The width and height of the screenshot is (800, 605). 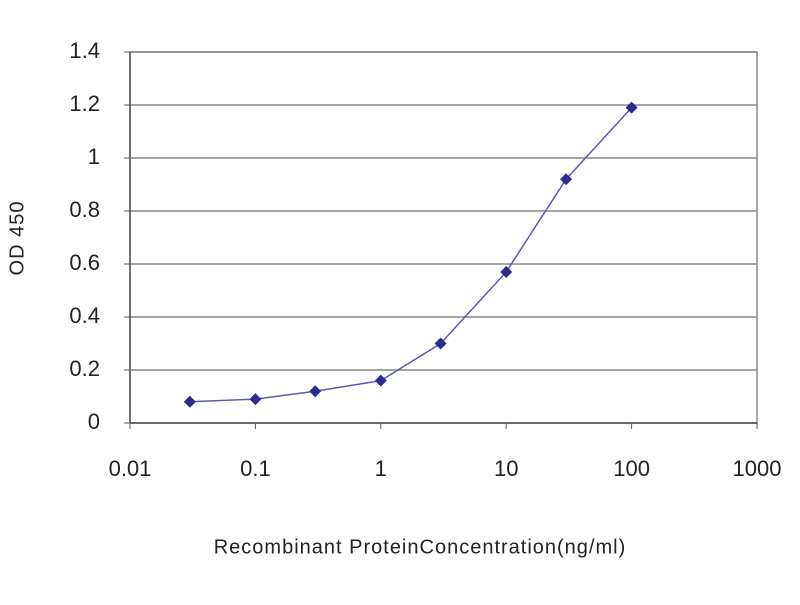 I want to click on x-axis-title: Recombinant ProteinConcentration(ng/ml), so click(x=420, y=547).